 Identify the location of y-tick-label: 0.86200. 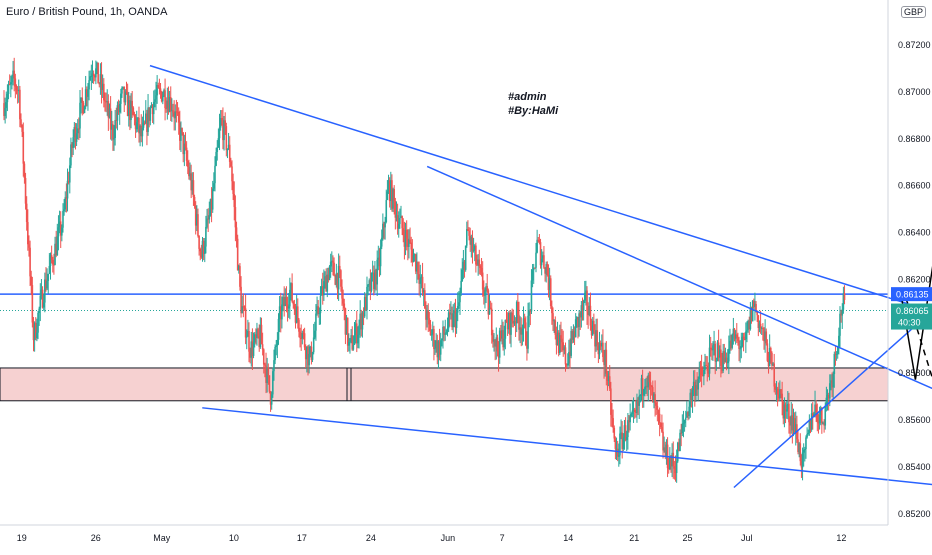
(914, 279).